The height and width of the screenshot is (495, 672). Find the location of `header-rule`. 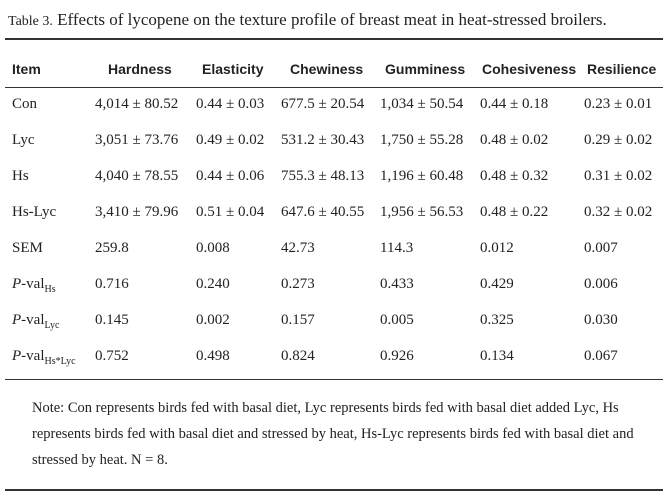

header-rule is located at coordinates (334, 87).